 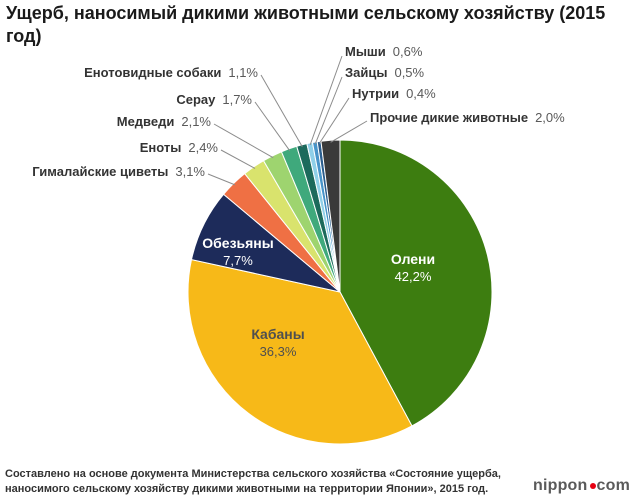 I want to click on animal-percent: 0,6%, so click(x=407, y=51).